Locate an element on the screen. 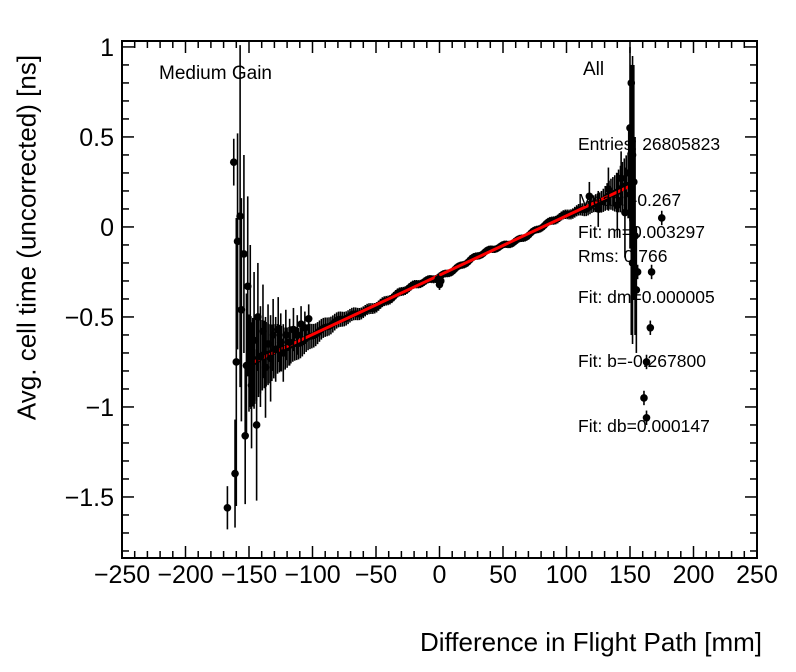 The image size is (796, 672). fit-intercept: Fit: b=-0.267800 is located at coordinates (642, 361).